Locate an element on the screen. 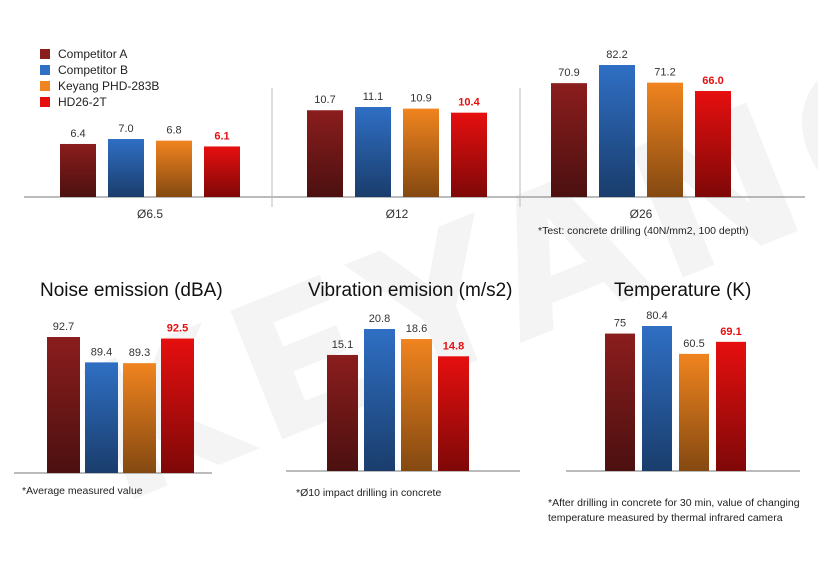 The height and width of the screenshot is (571, 818). vibration-bar-competitor-b-bar is located at coordinates (379, 400).